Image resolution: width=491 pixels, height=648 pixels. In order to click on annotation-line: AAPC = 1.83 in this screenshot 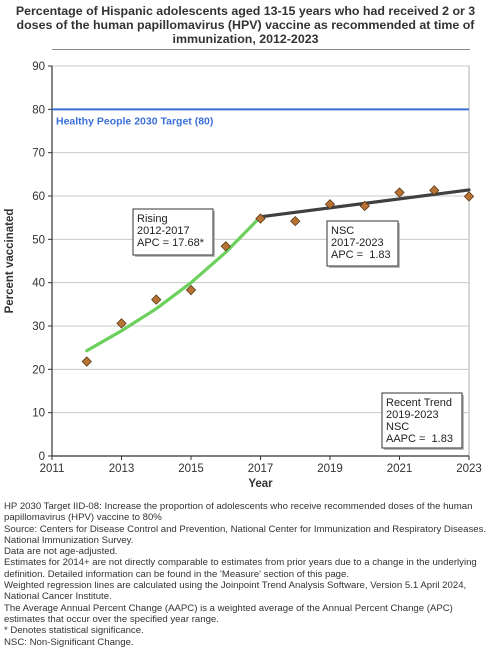, I will do `click(419, 439)`.